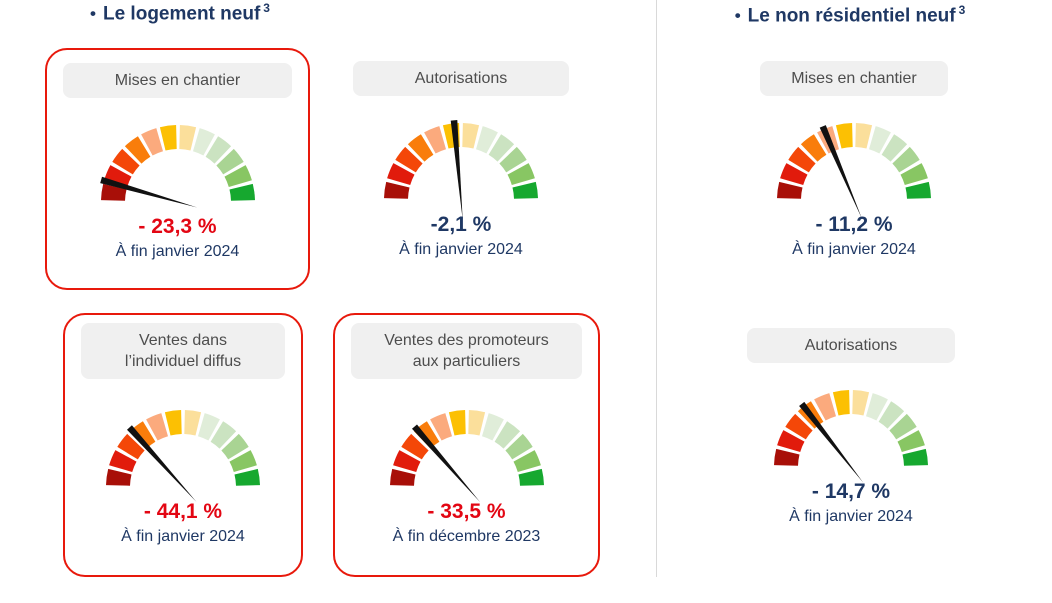  I want to click on gauge-label-line2: l’individuel diffus, so click(183, 362).